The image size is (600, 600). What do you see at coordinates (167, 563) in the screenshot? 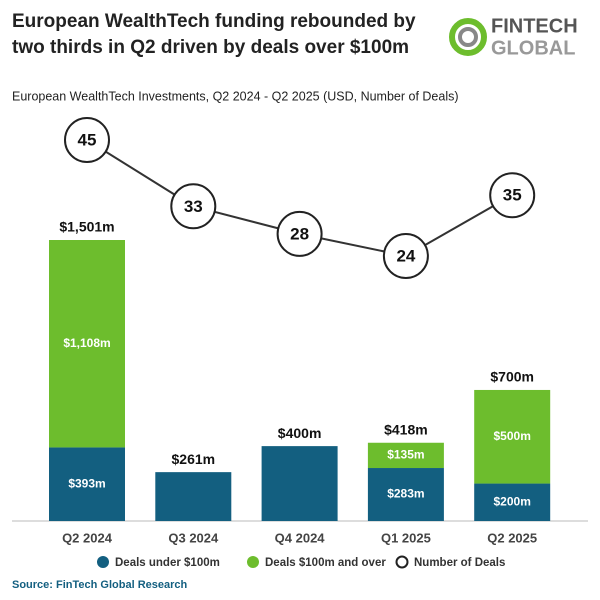
I see `legend-label: Deals under $100m` at bounding box center [167, 563].